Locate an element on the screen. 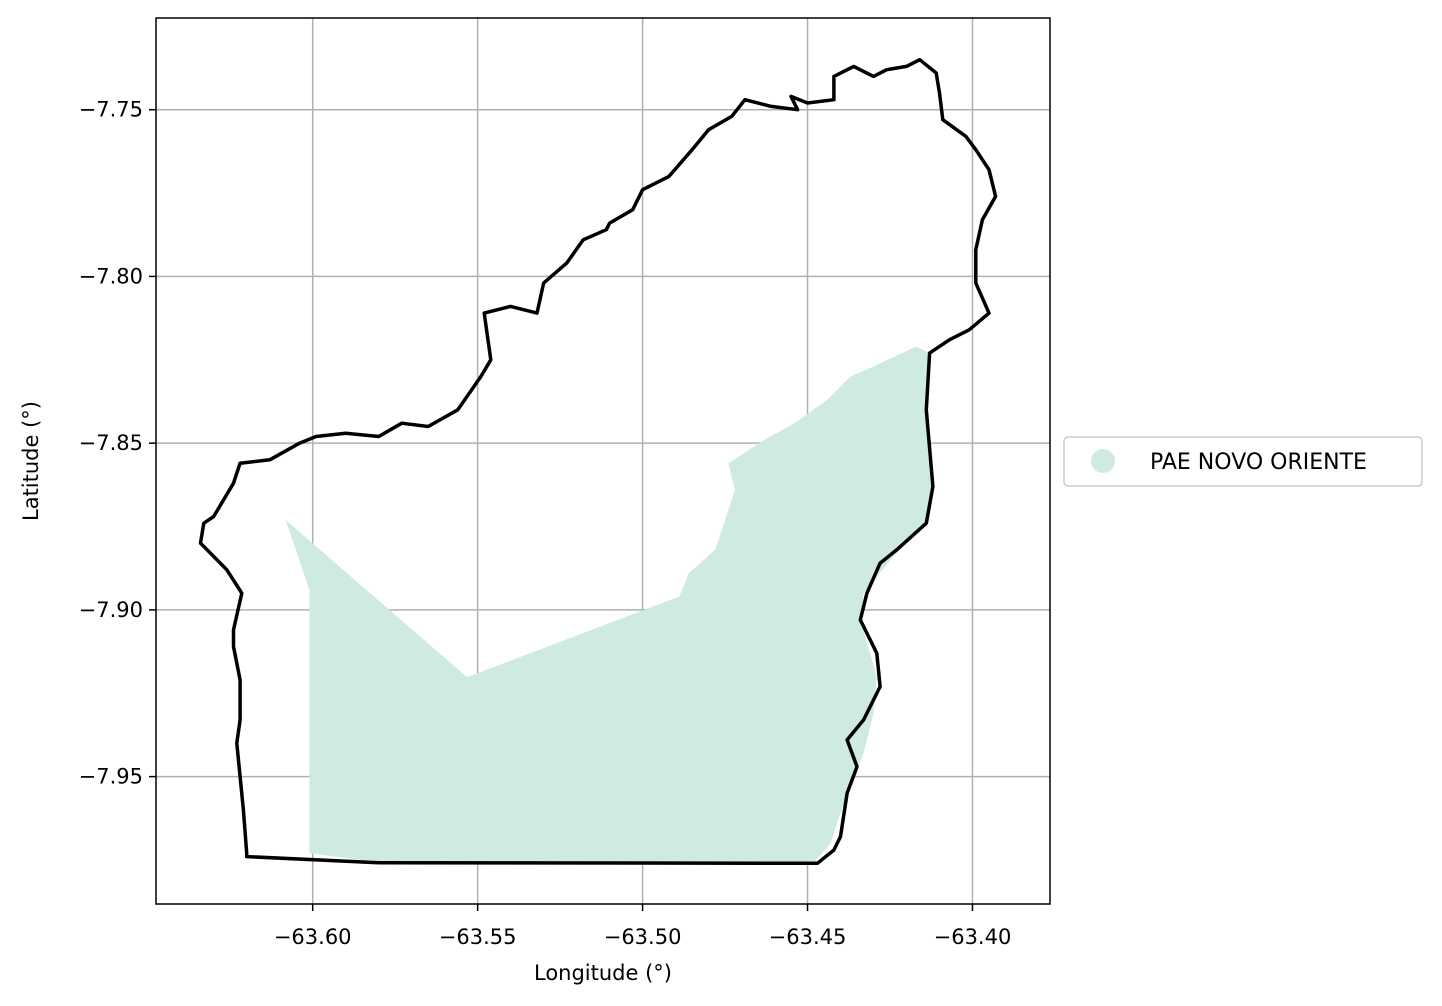 This screenshot has height=1006, width=1442. x-tick-label: −63.55 is located at coordinates (478, 937).